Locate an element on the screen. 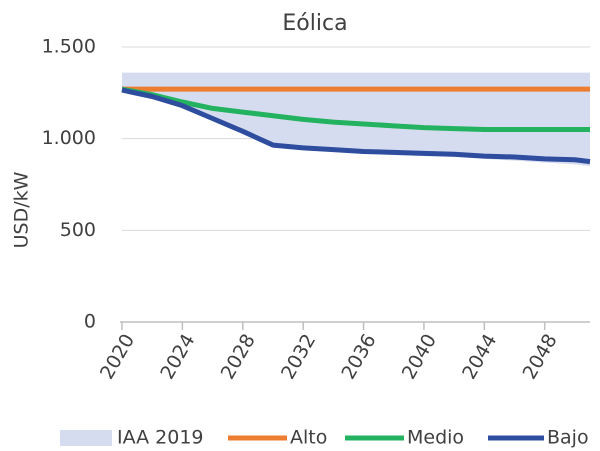 This screenshot has width=600, height=451. legend-swatch is located at coordinates (86, 438).